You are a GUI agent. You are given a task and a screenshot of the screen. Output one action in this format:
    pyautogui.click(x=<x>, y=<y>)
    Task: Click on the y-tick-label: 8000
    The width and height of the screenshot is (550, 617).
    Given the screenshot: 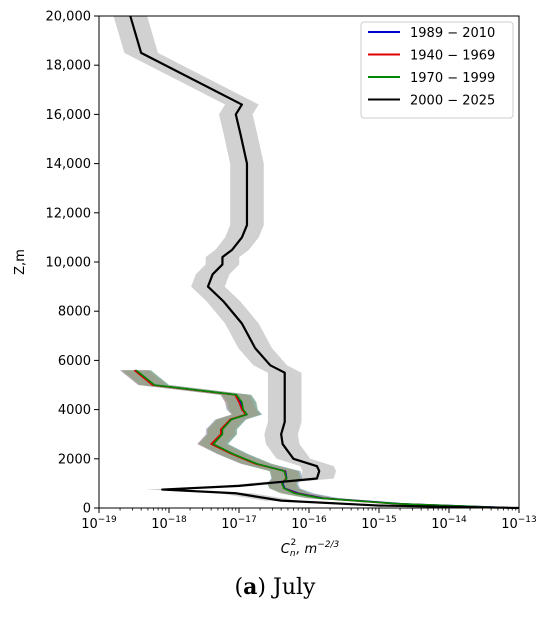 What is the action you would take?
    pyautogui.click(x=74, y=312)
    